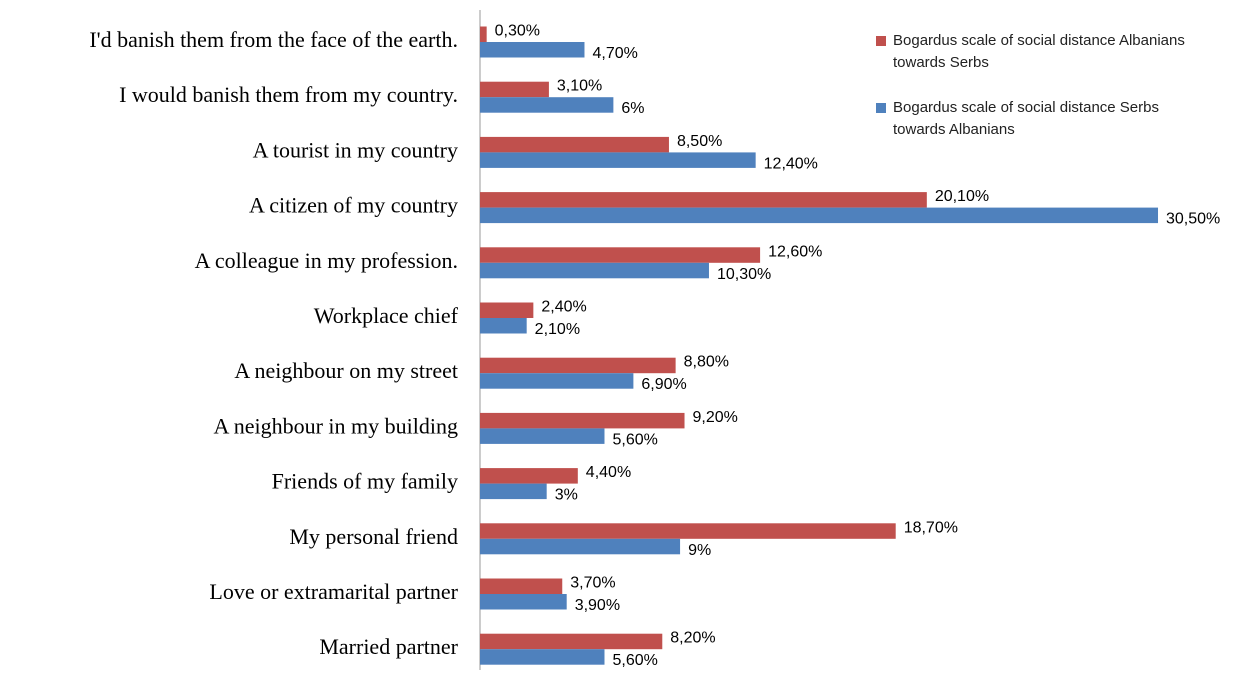 This screenshot has width=1250, height=673. I want to click on category-label: My personal friend, so click(373, 536).